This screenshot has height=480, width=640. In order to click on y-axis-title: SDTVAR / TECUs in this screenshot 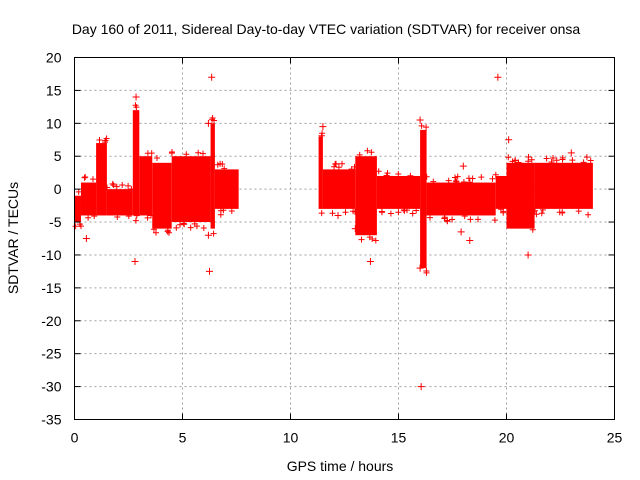, I will do `click(13, 238)`.